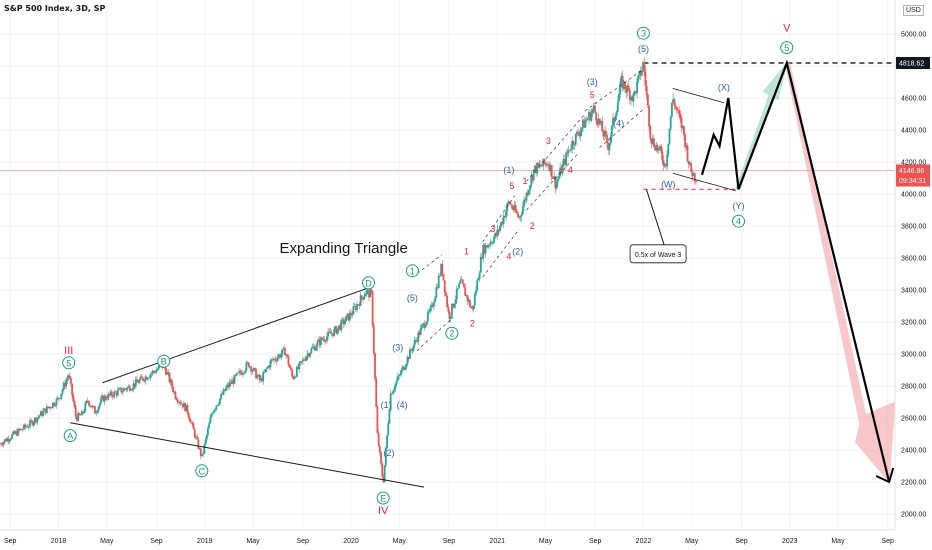 This screenshot has width=932, height=550. Describe the element at coordinates (508, 256) in the screenshot. I see `wave-label-4: 4` at that location.